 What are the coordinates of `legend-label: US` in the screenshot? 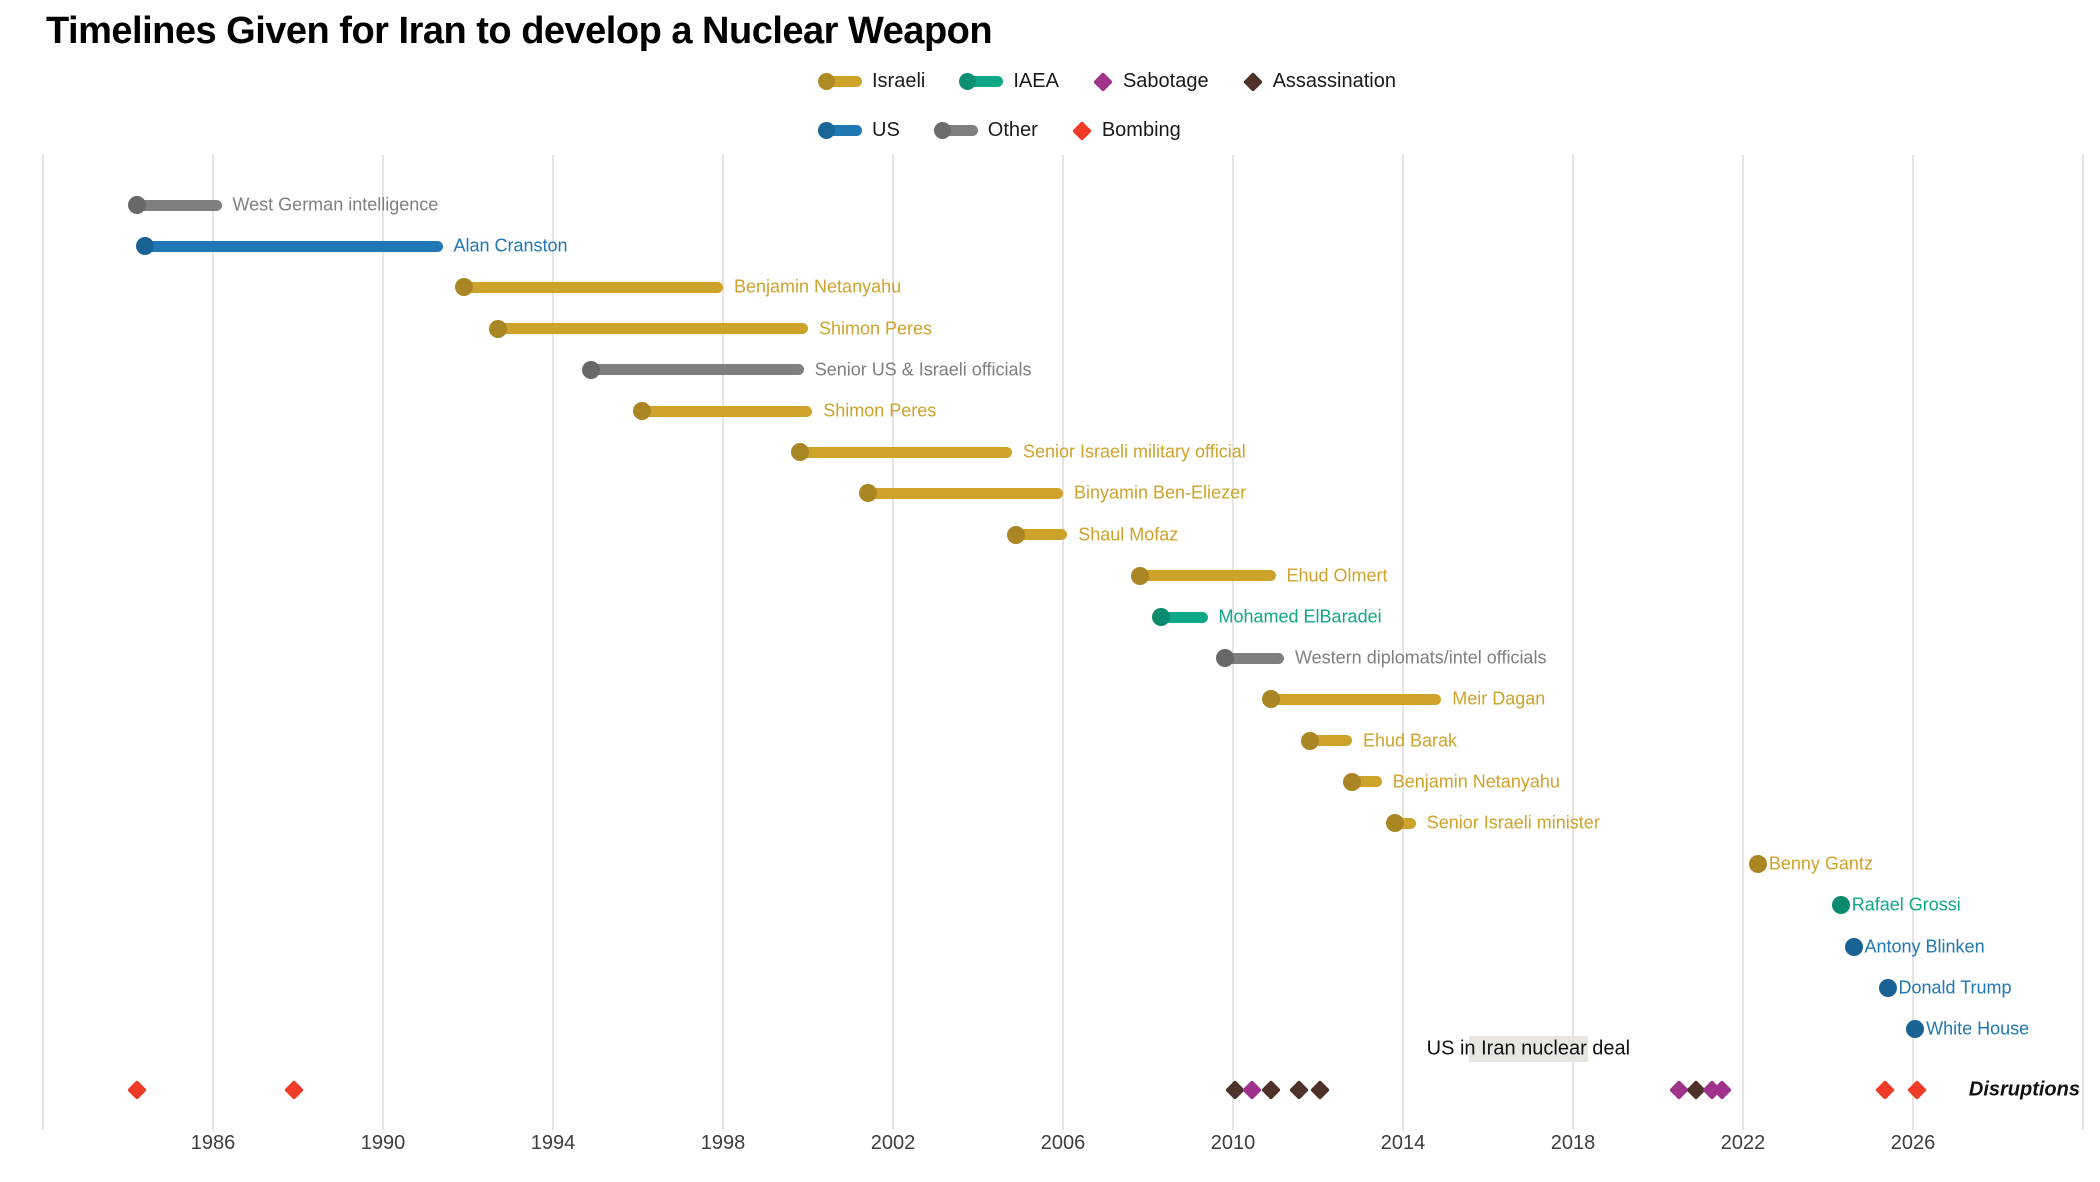 It's located at (886, 130).